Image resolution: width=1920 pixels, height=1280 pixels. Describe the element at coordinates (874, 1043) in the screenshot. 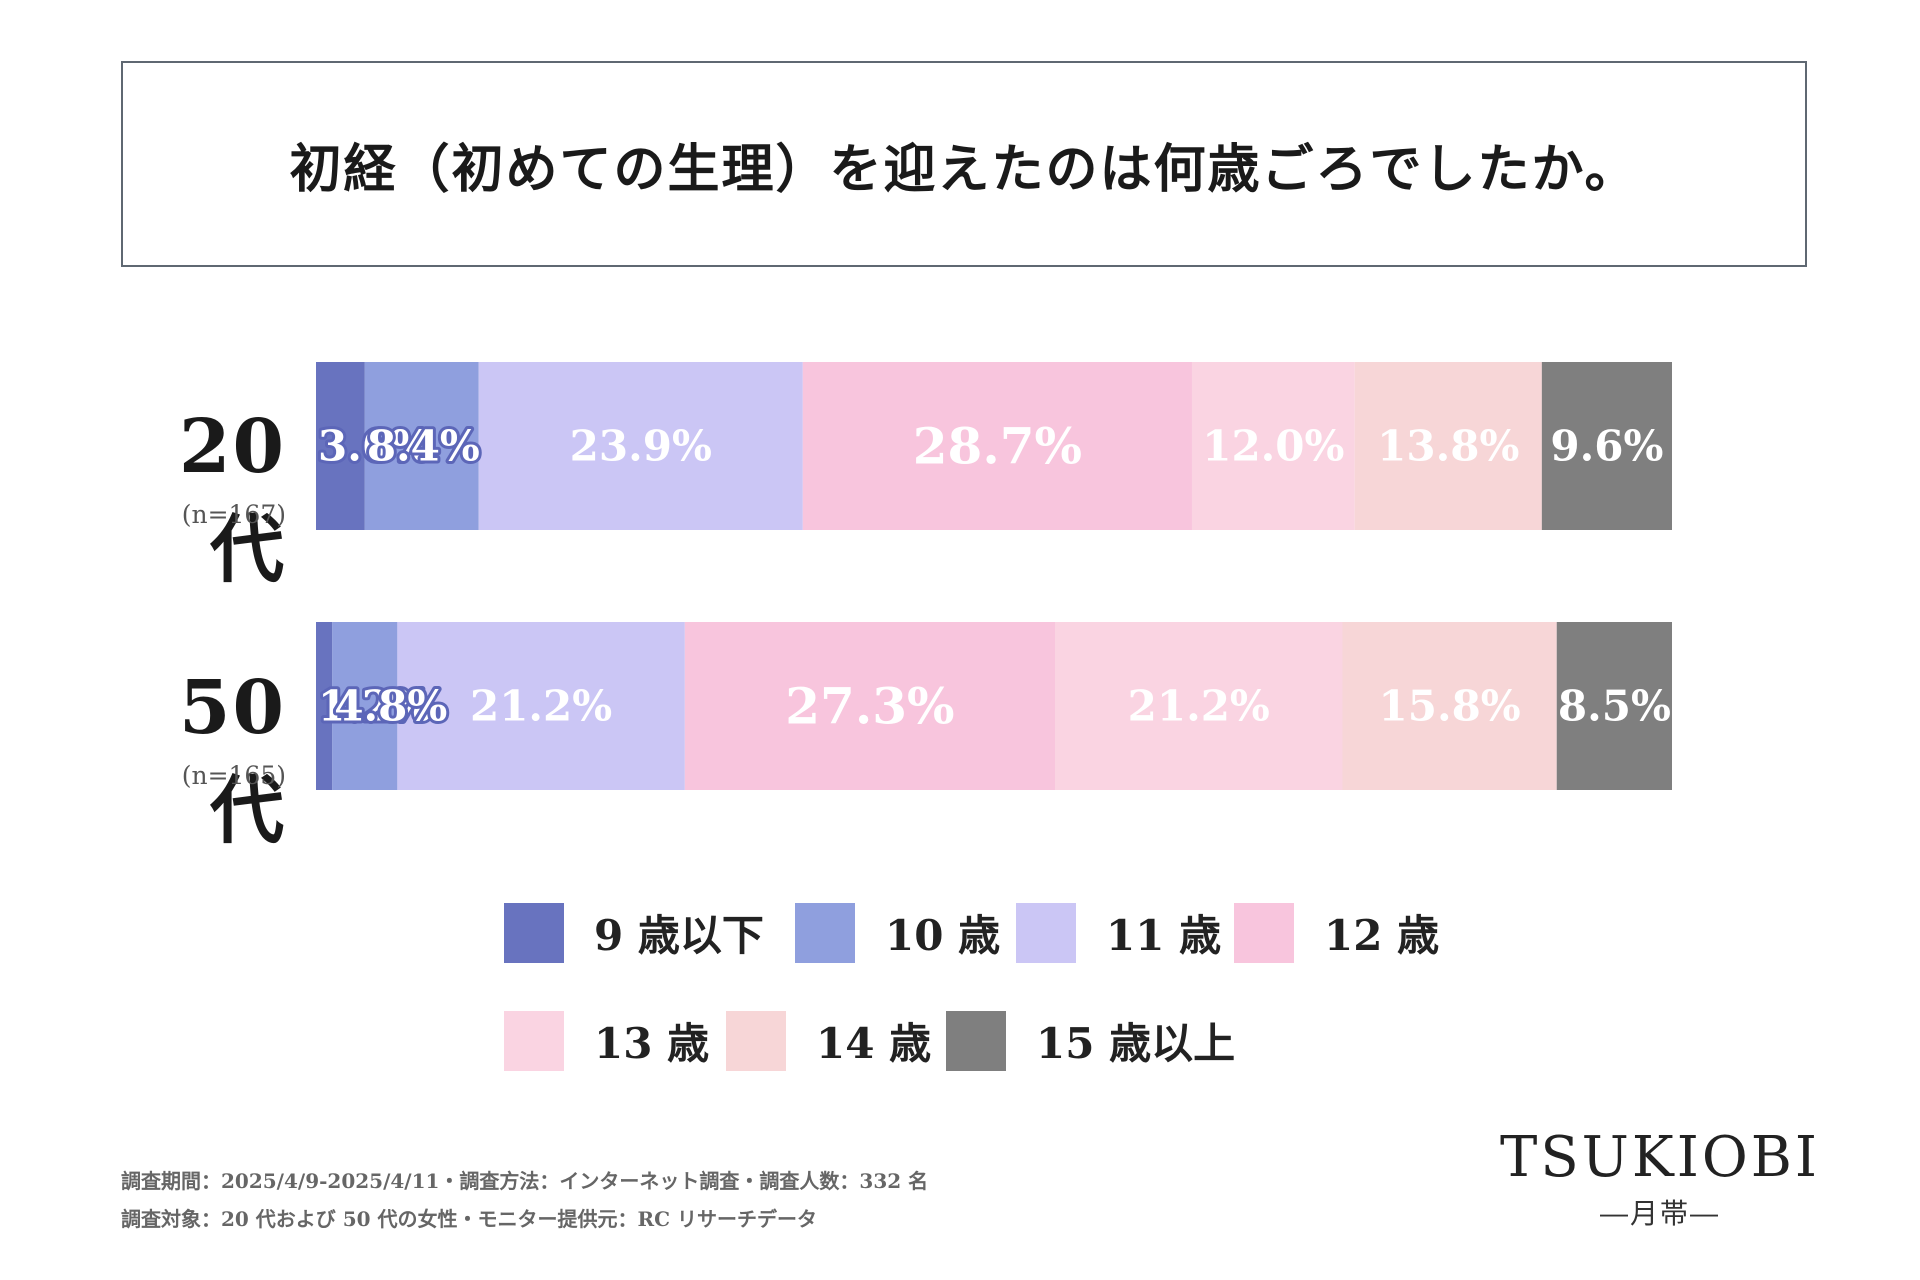

I see `legend-label: 14 歳` at that location.